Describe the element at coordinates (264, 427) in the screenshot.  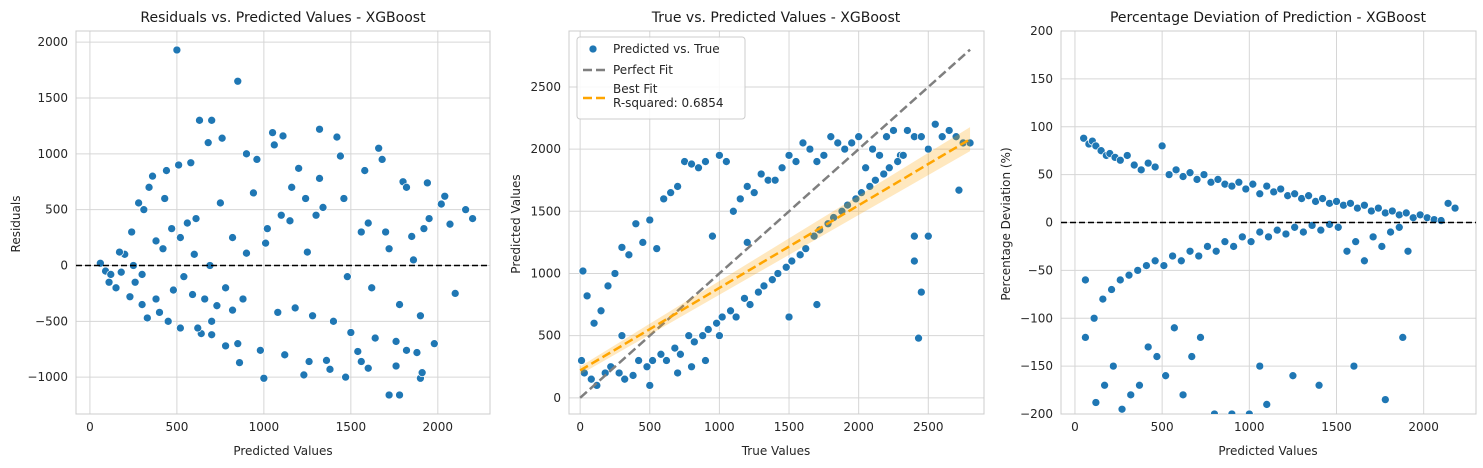
I see `x-tick-label: 1000` at that location.